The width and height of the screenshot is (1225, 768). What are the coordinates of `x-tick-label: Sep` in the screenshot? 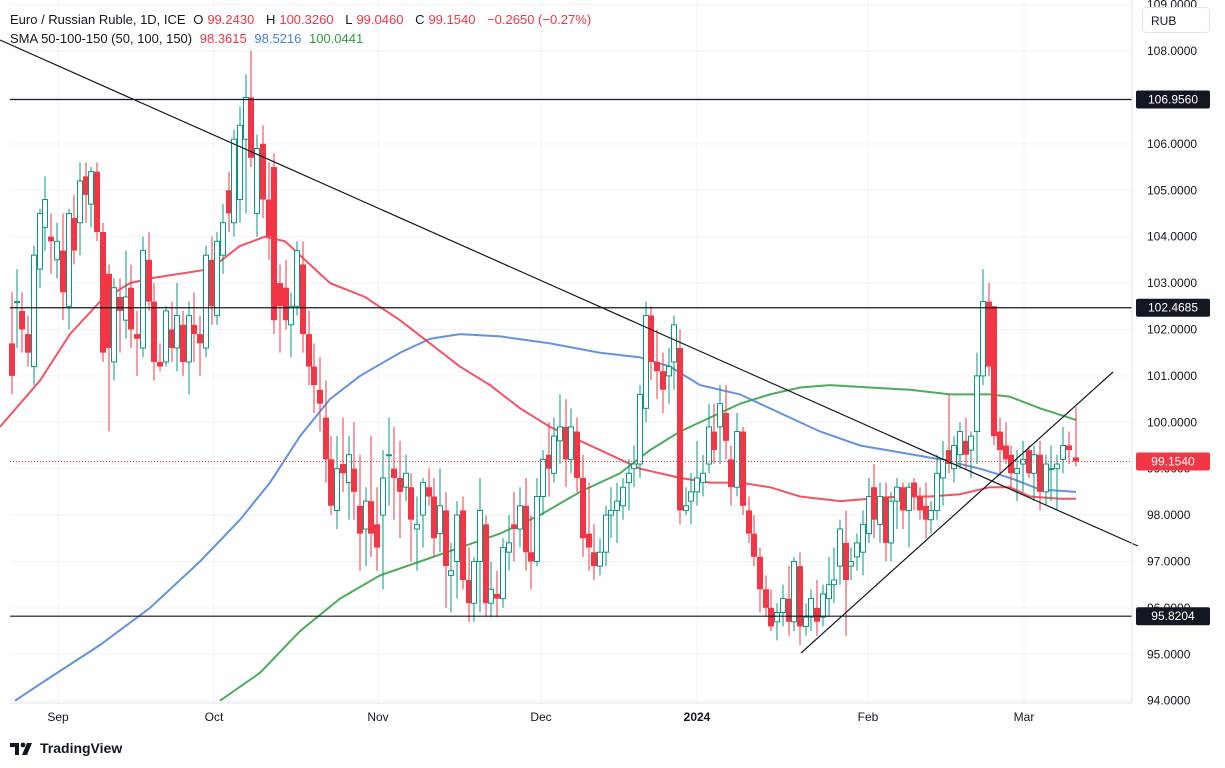 It's located at (58, 717).